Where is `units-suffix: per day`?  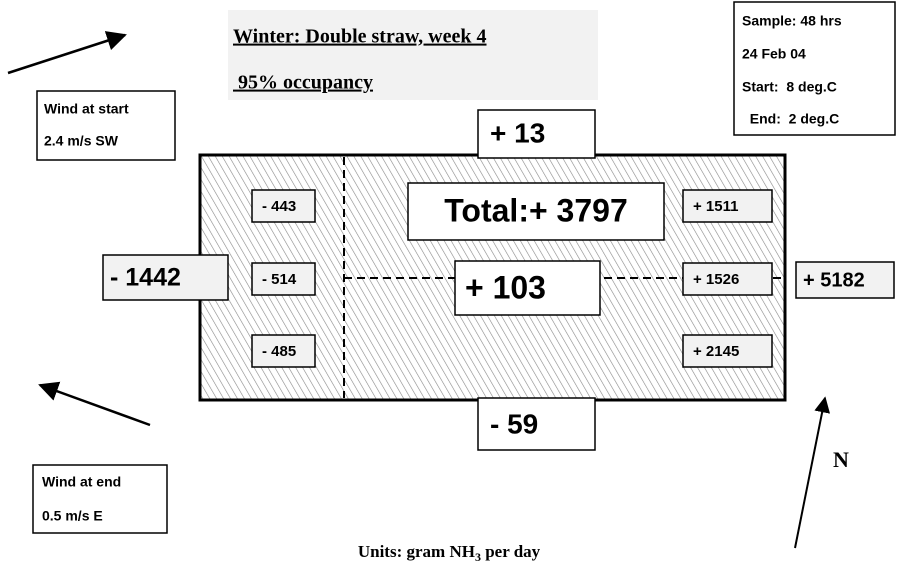
units-suffix: per day is located at coordinates (511, 551).